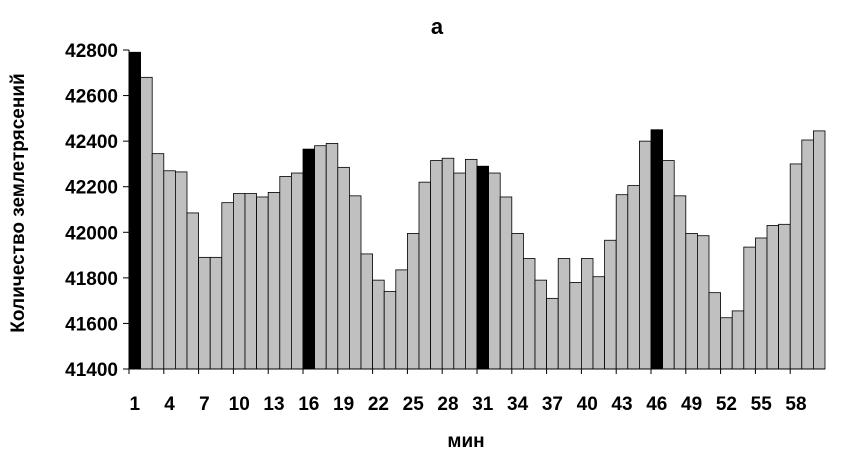 The height and width of the screenshot is (468, 845). Describe the element at coordinates (204, 404) in the screenshot. I see `x-tick-label: 7` at that location.